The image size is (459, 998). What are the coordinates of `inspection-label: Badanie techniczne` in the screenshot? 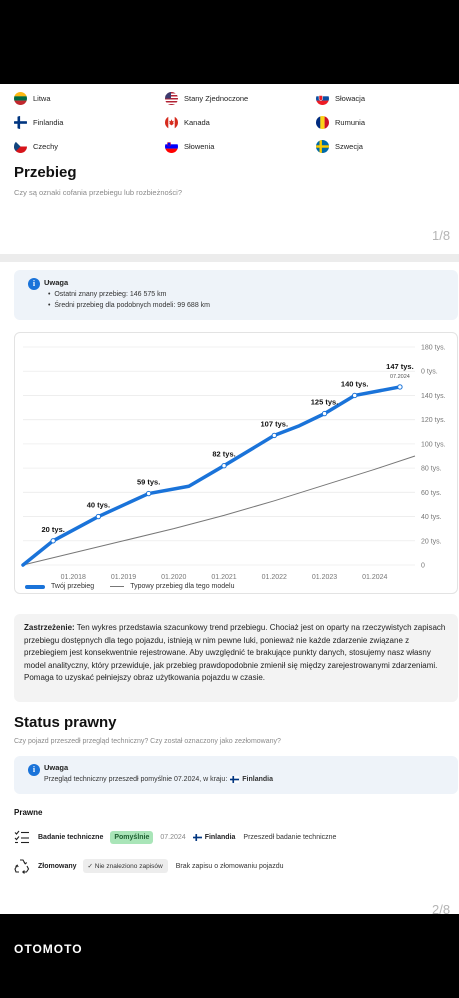 It's located at (71, 837).